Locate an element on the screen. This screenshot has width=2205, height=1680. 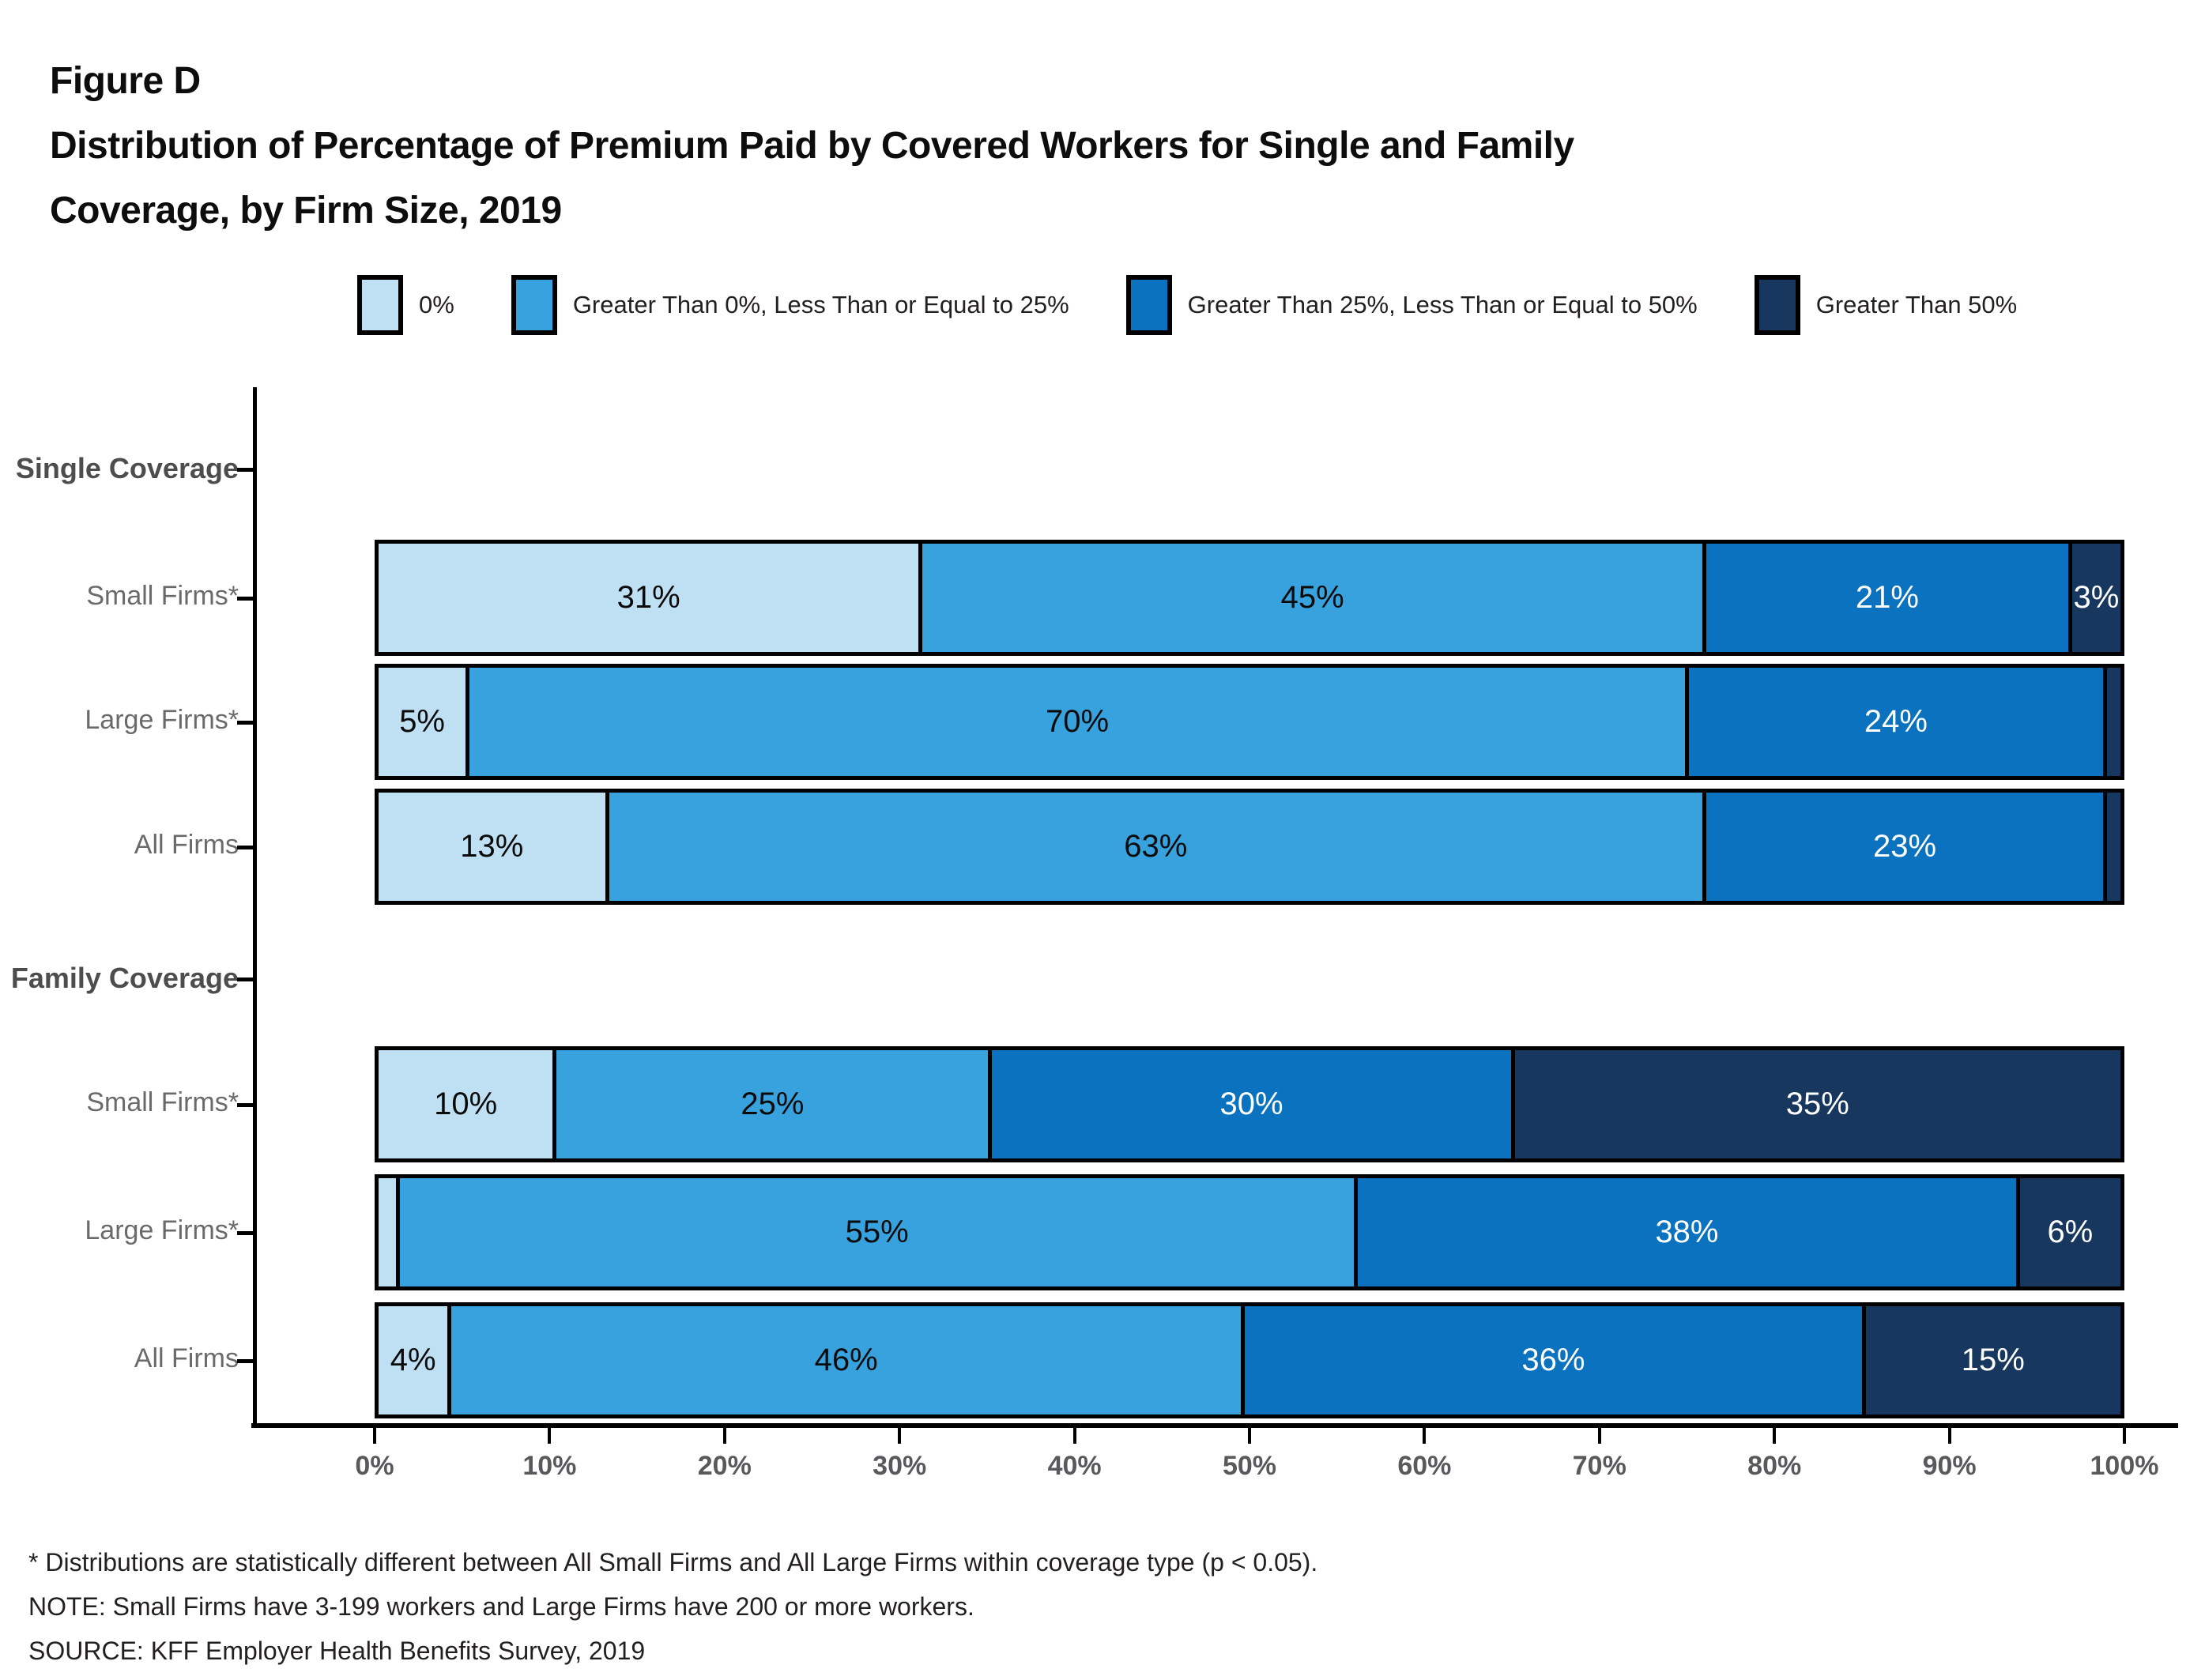
bar-value-label: 21% is located at coordinates (1887, 597).